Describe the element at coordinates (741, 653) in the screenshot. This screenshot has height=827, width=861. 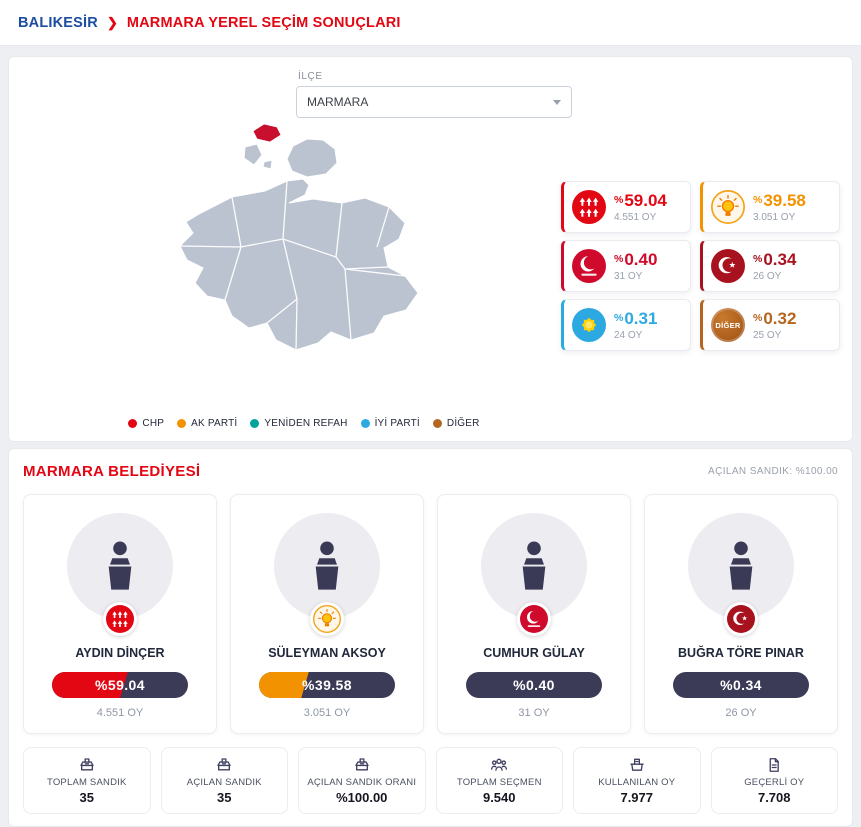
I see `candidate-name: BUĞRA TÖRE PINAR` at that location.